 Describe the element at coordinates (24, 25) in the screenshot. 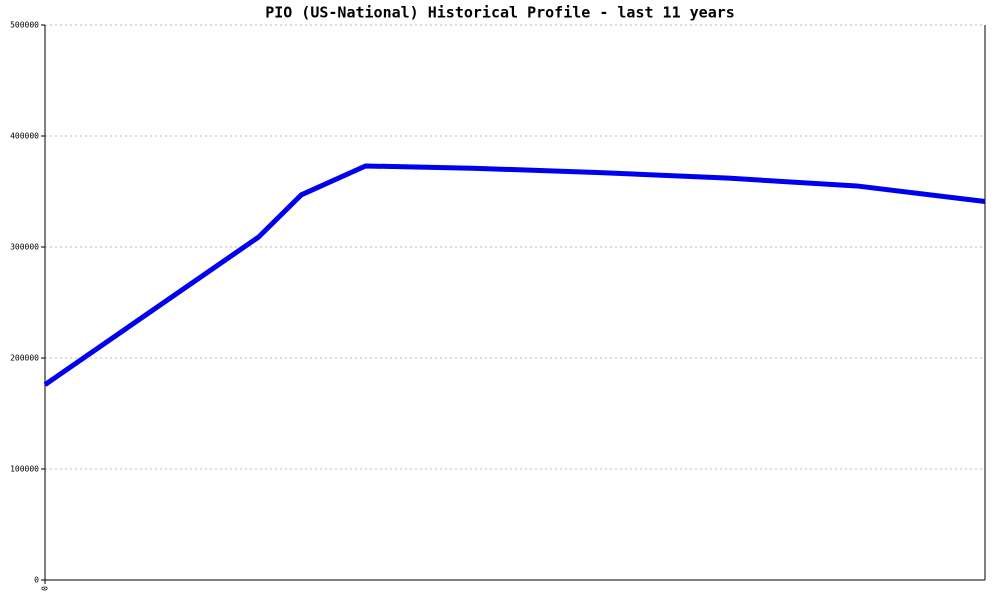

I see `y-tick-label: 500000` at that location.